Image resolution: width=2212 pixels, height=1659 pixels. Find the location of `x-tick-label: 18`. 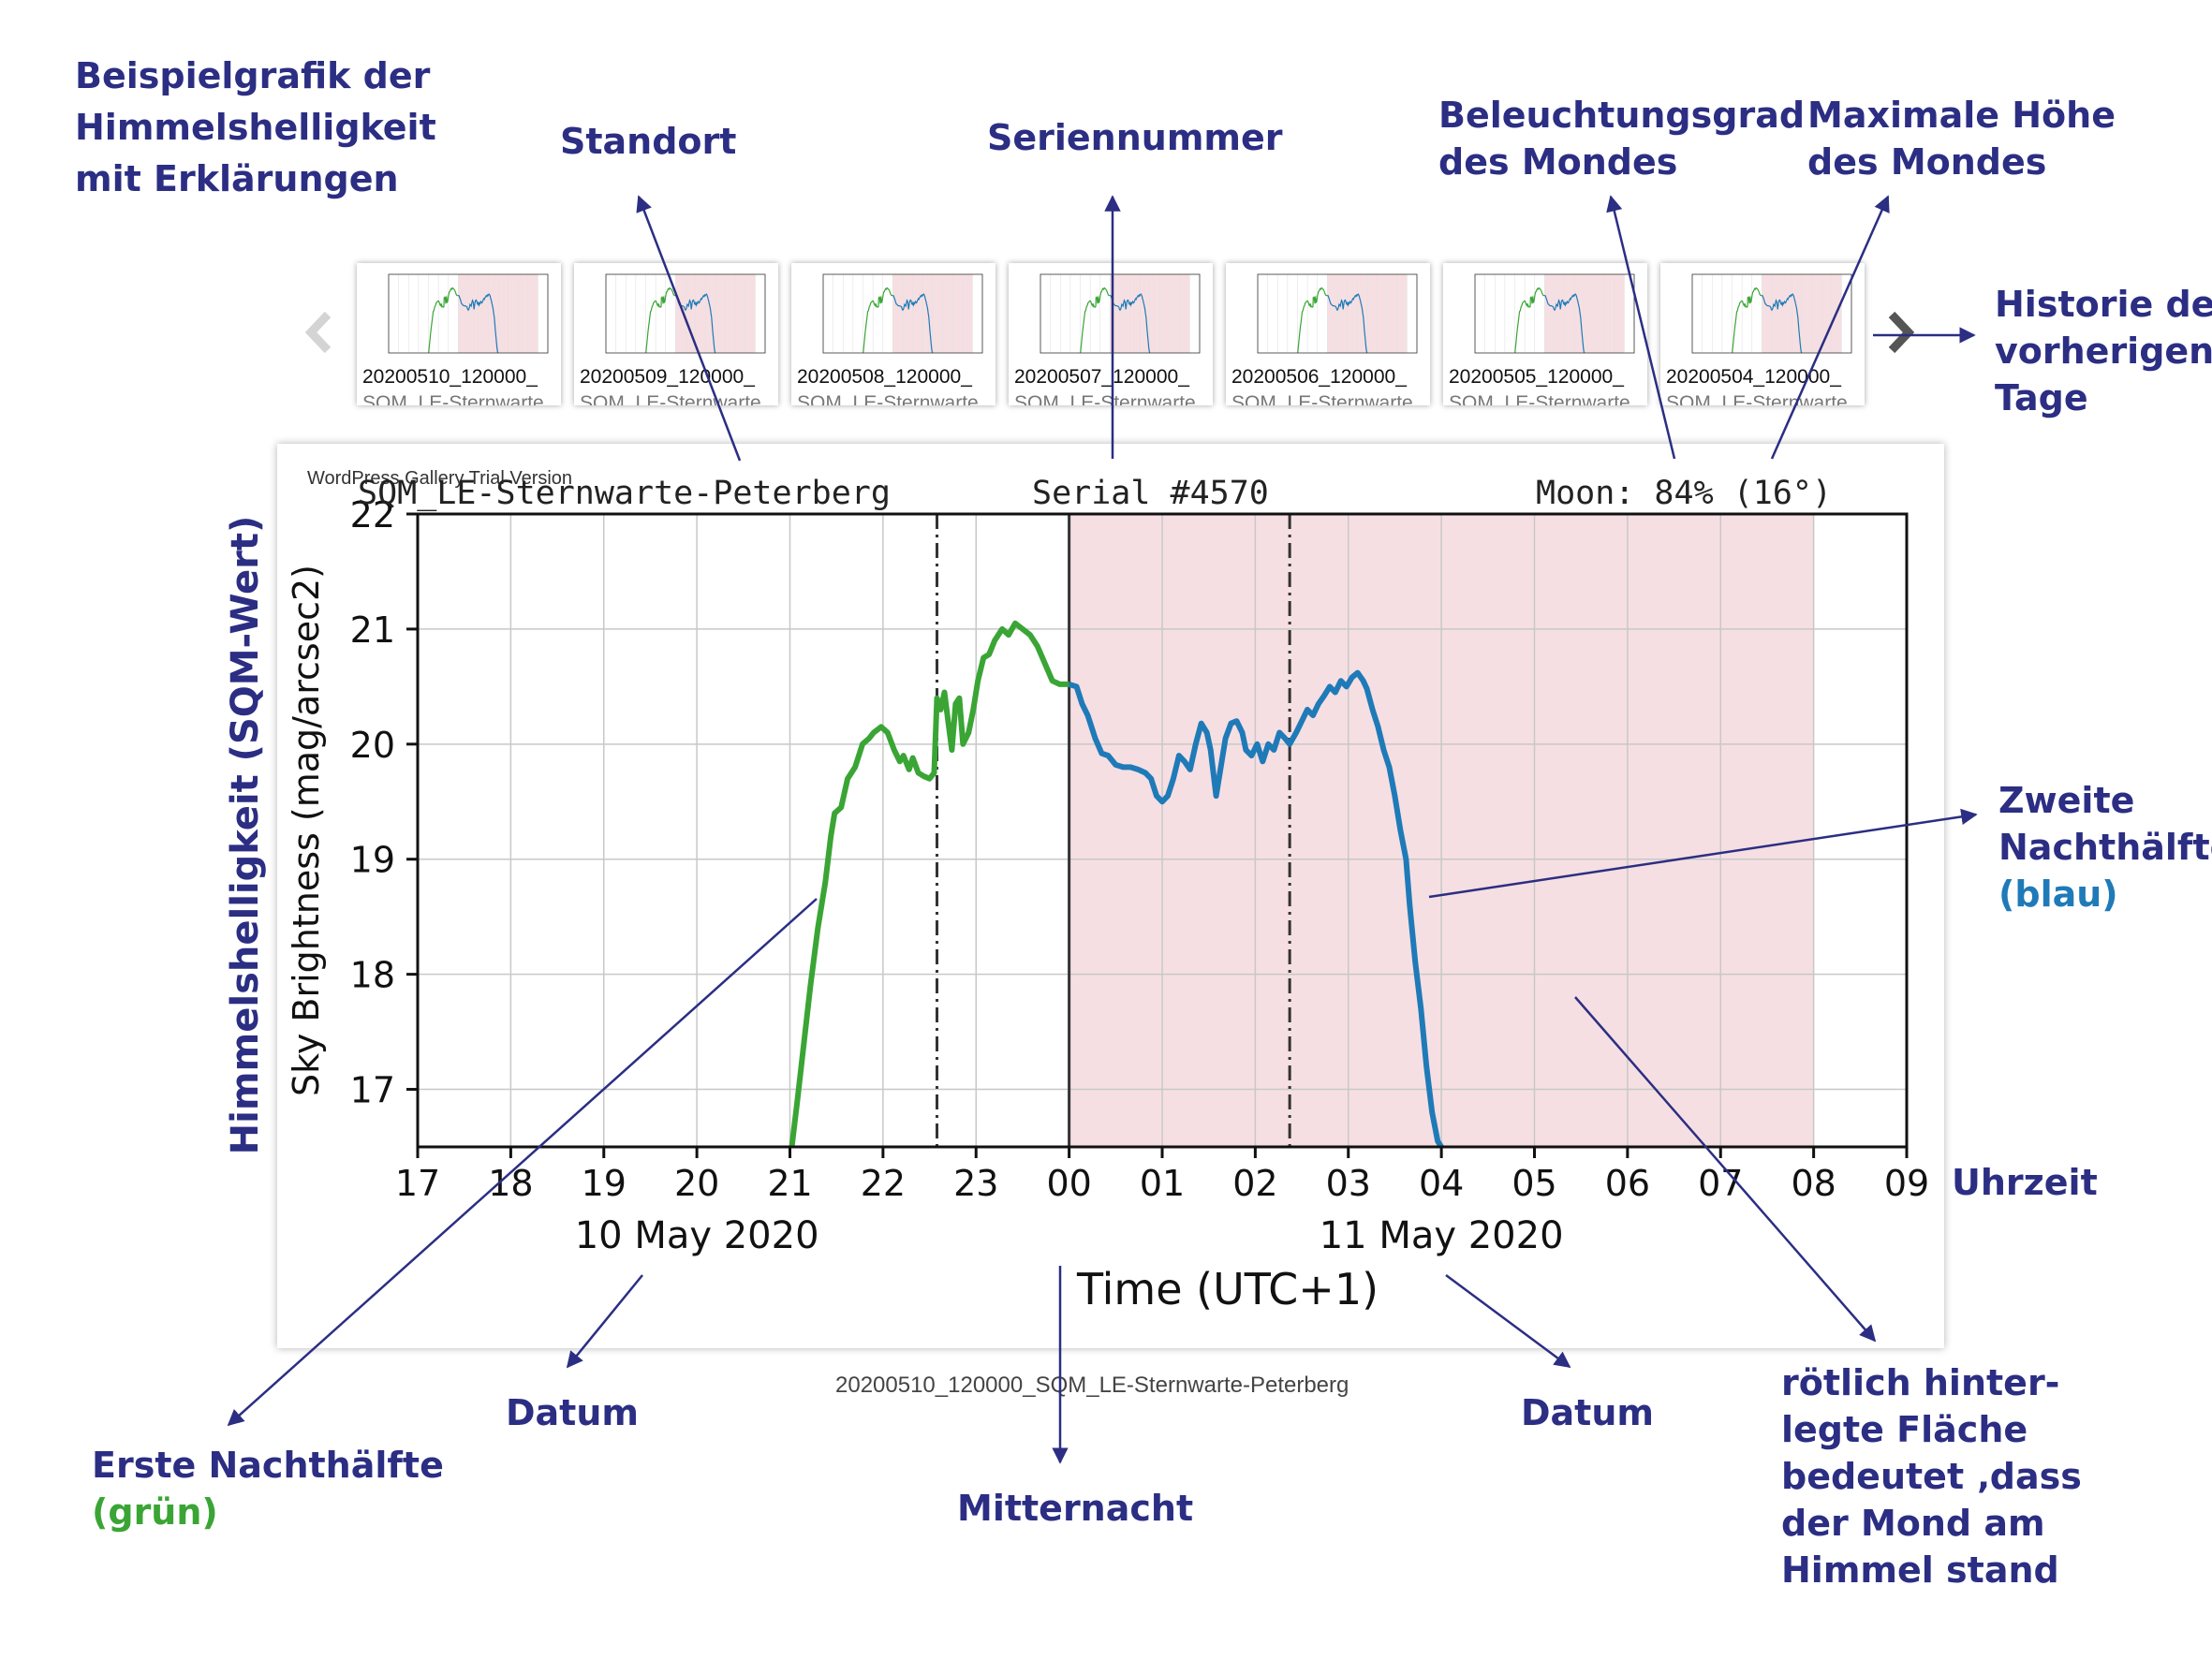

x-tick-label: 18 is located at coordinates (510, 1183).